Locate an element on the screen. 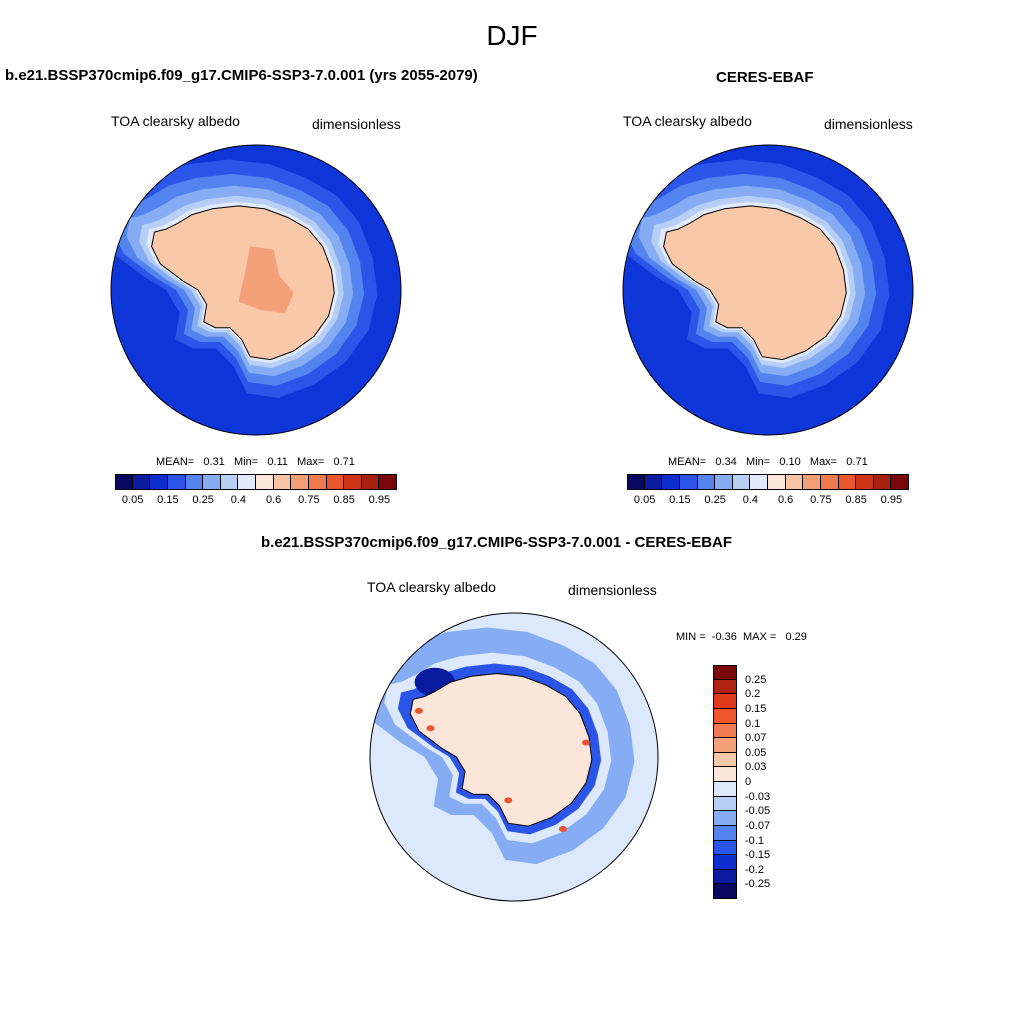 The height and width of the screenshot is (1024, 1024). panel2-colorbar-tick: 0.05 is located at coordinates (644, 500).